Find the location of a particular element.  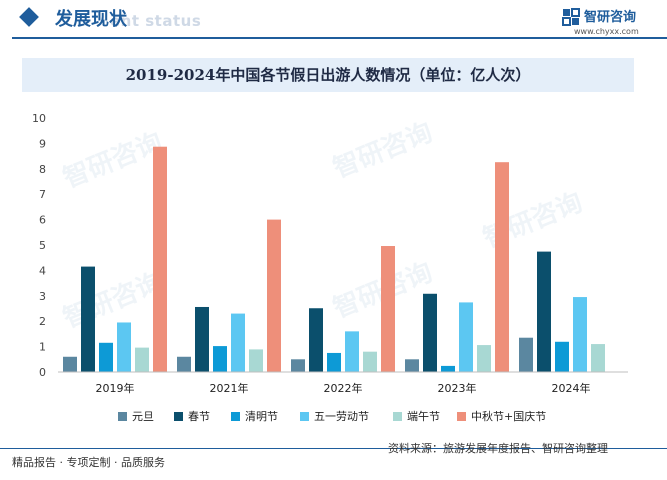

legend-item: 元旦 is located at coordinates (136, 416).